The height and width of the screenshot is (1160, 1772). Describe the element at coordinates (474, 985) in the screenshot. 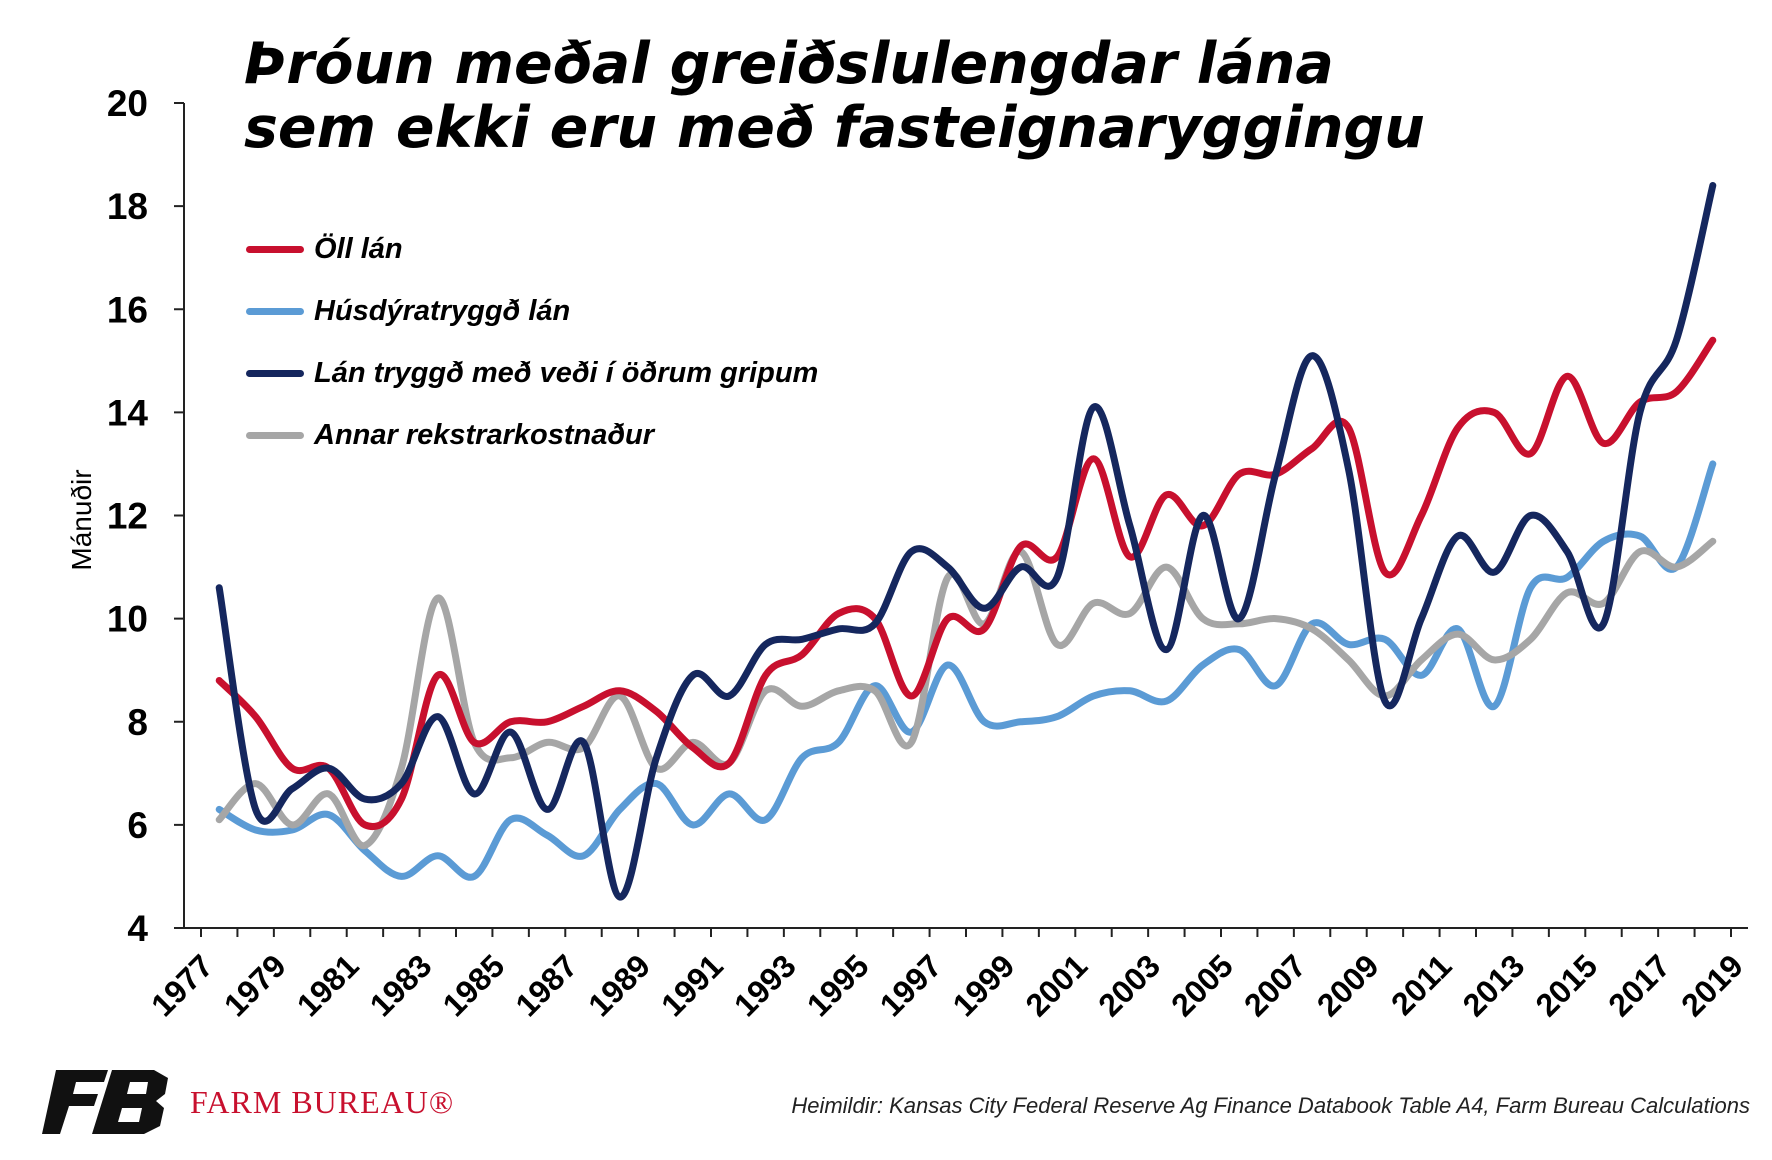

I see `x-tick-label: 1985` at that location.